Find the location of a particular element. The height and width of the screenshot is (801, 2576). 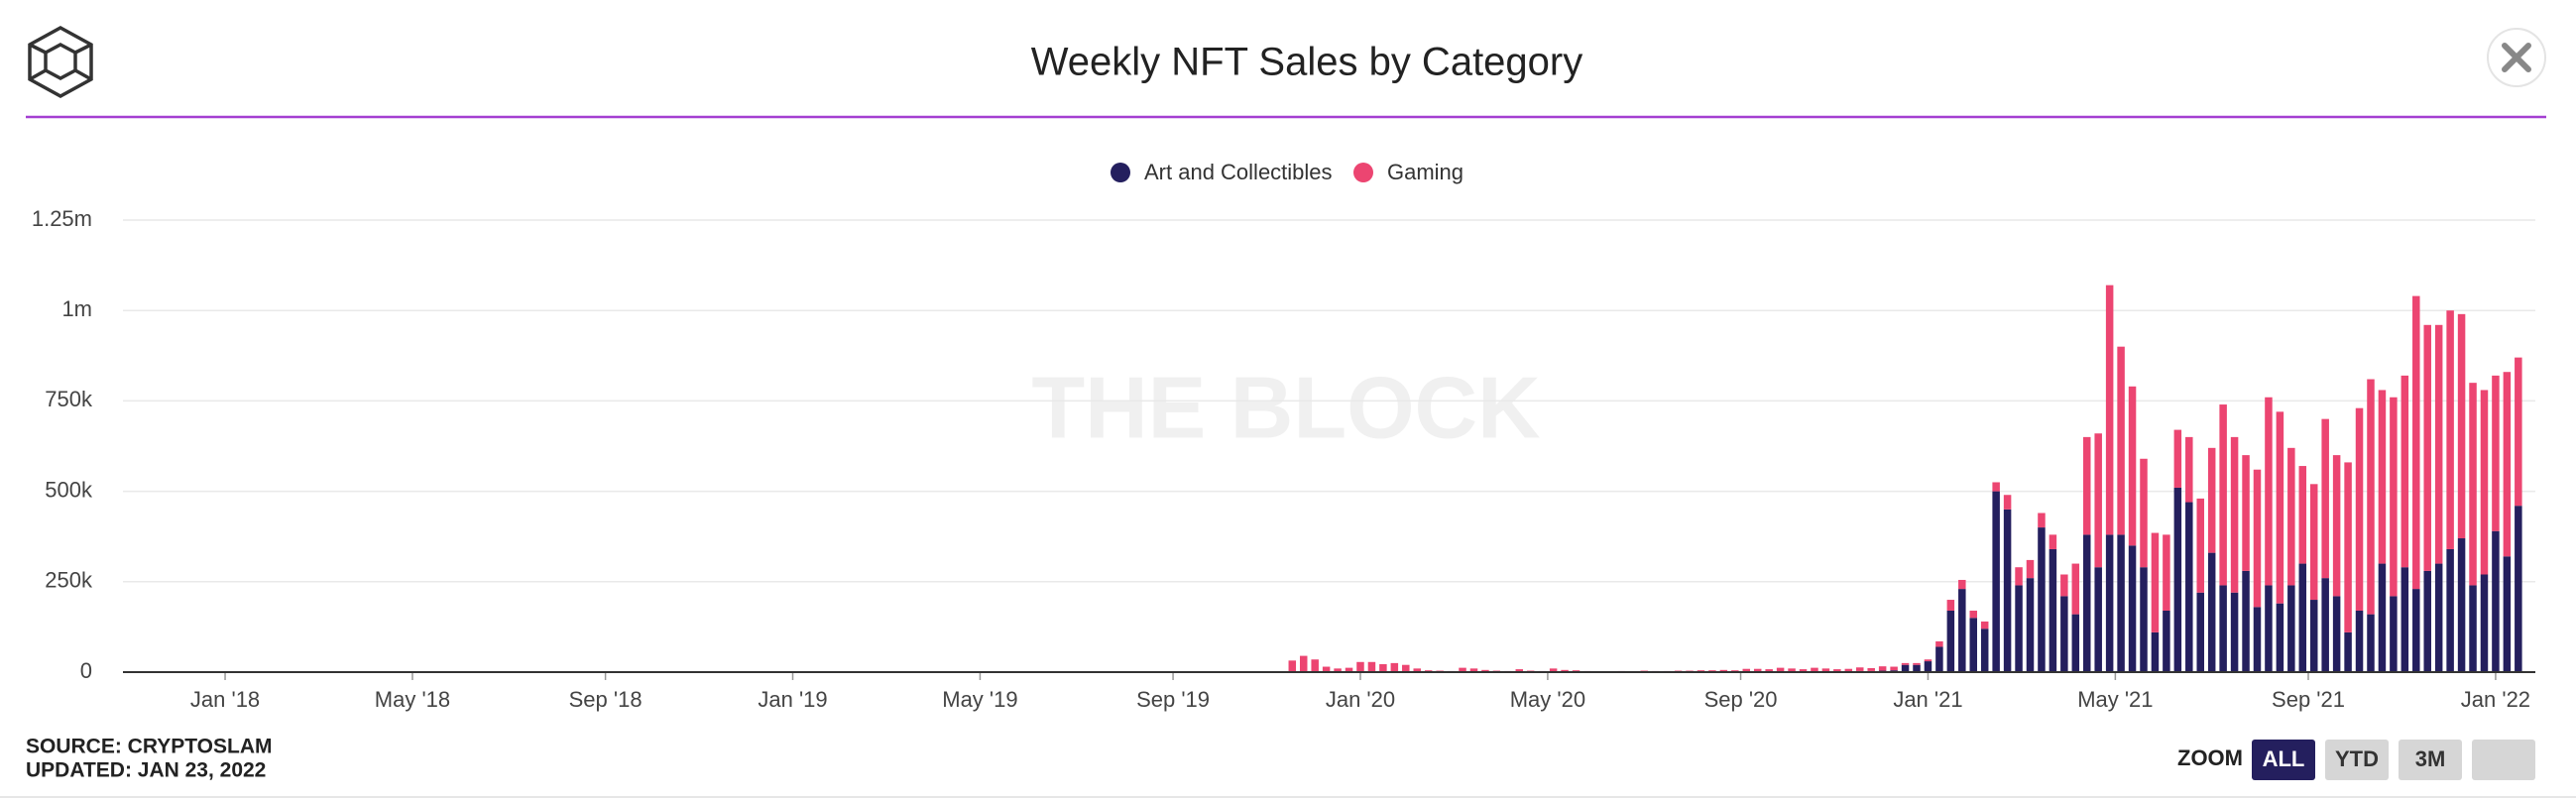

y-tick-label: 1m is located at coordinates (77, 308).